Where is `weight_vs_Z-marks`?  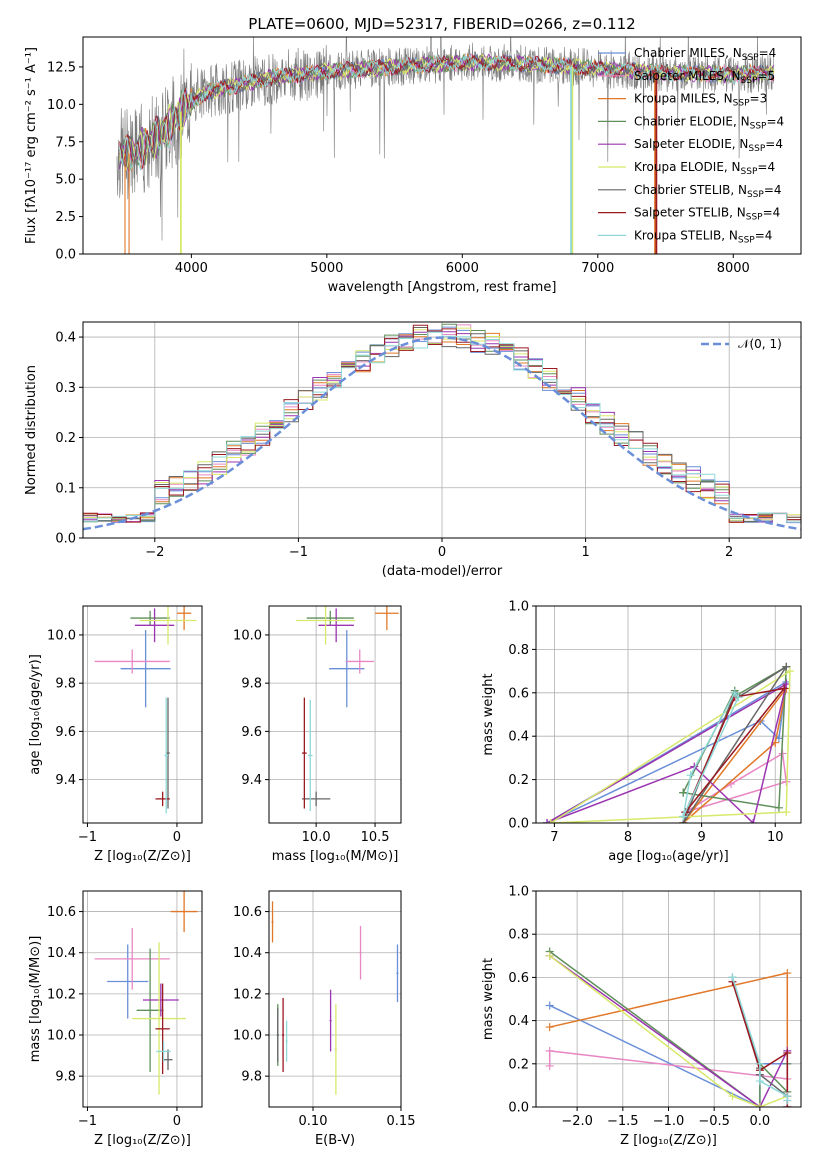
weight_vs_Z-marks is located at coordinates (668, 1027).